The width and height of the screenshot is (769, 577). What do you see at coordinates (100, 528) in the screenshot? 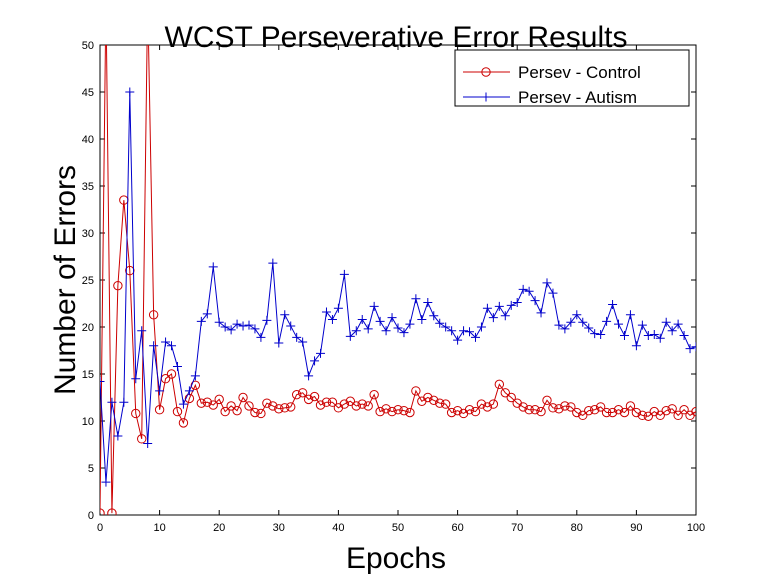
I see `x-tick-label: 0` at bounding box center [100, 528].